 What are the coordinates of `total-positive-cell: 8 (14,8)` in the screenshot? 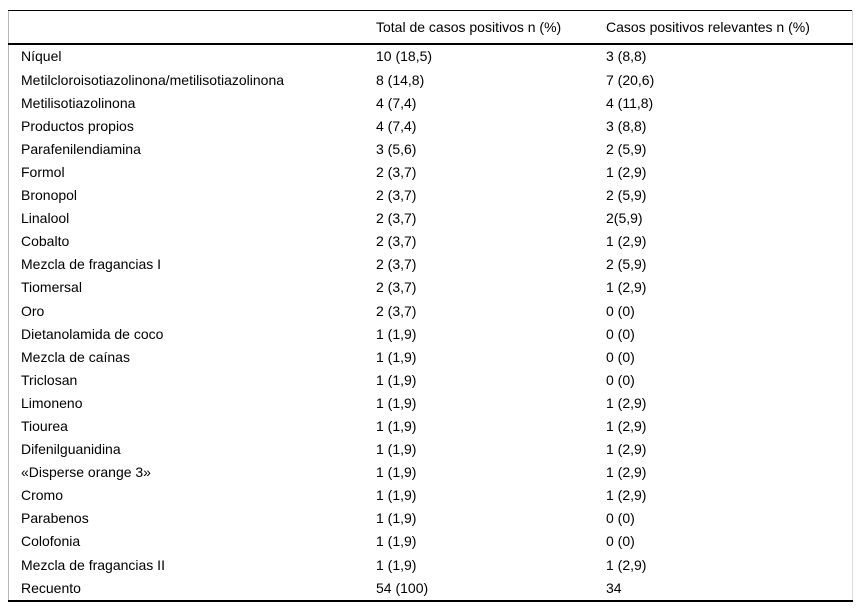 It's located at (400, 79).